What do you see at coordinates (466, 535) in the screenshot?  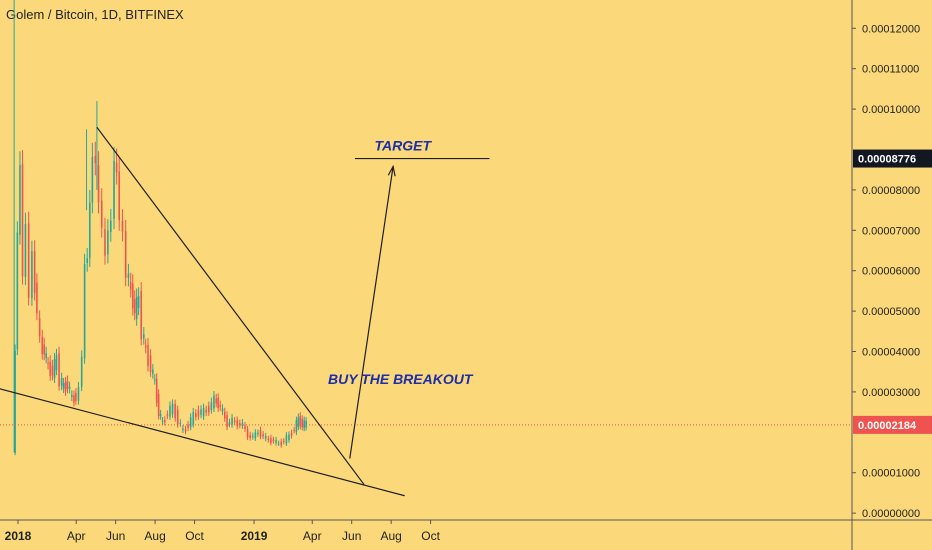 I see `time-axis-bg` at bounding box center [466, 535].